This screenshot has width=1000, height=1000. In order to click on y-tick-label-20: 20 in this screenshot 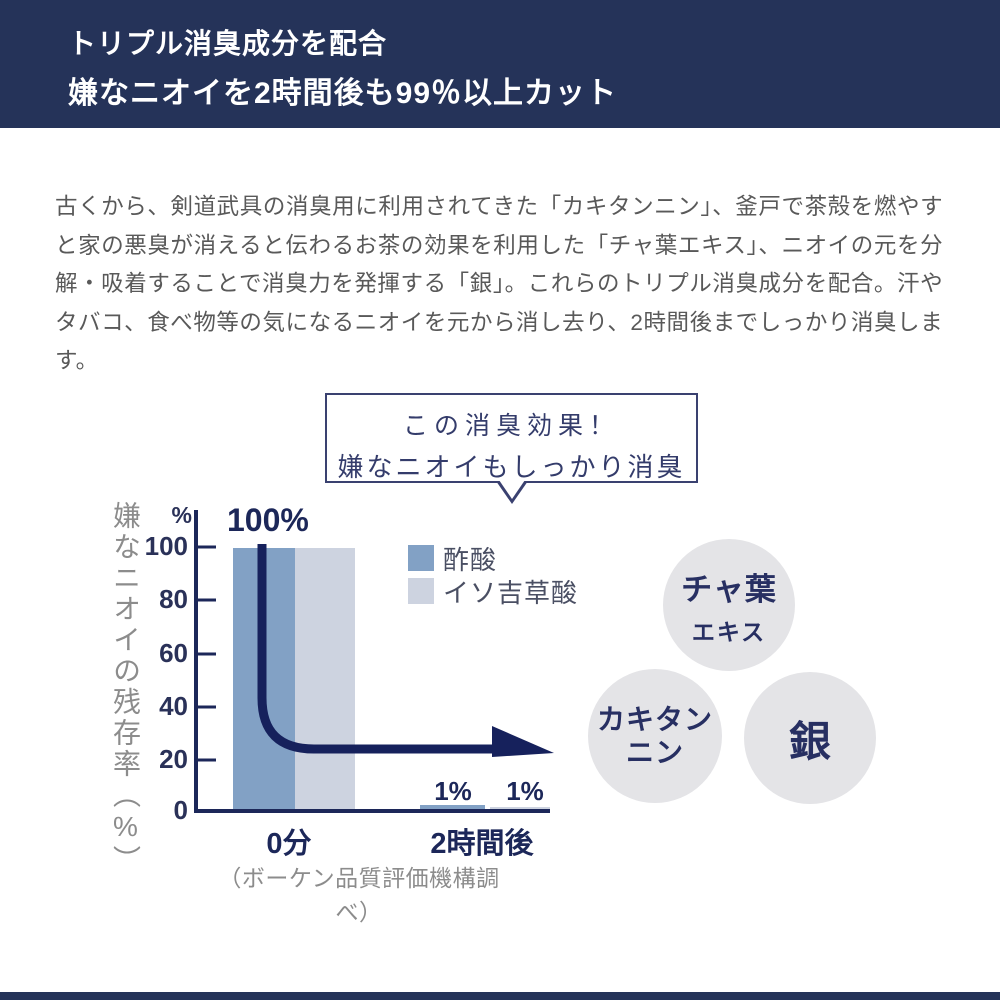, I will do `click(173, 759)`.